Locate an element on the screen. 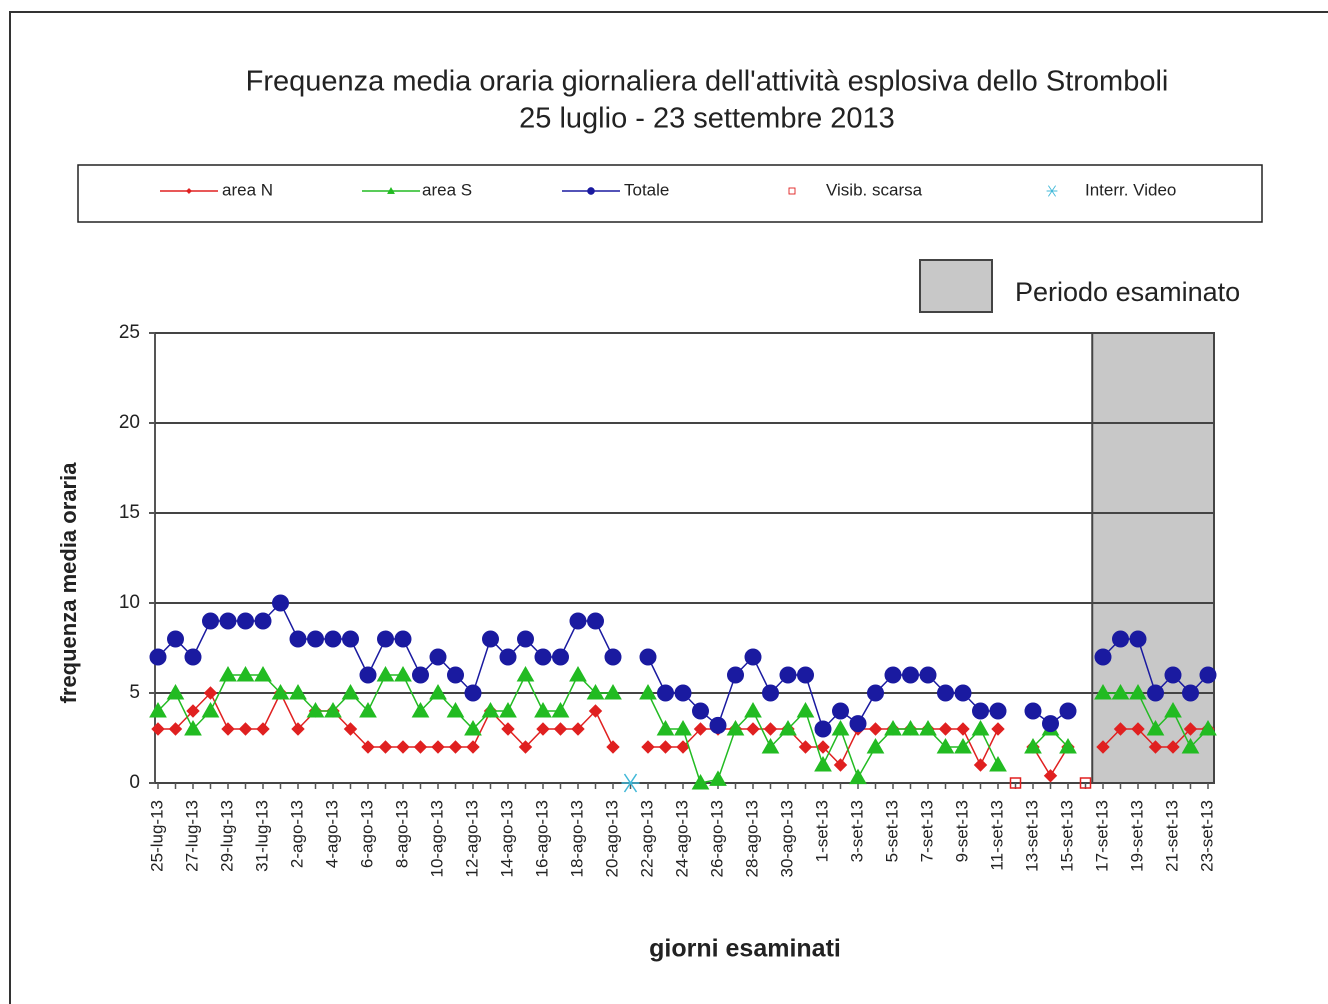  y-tick-label: 25 is located at coordinates (129, 332).